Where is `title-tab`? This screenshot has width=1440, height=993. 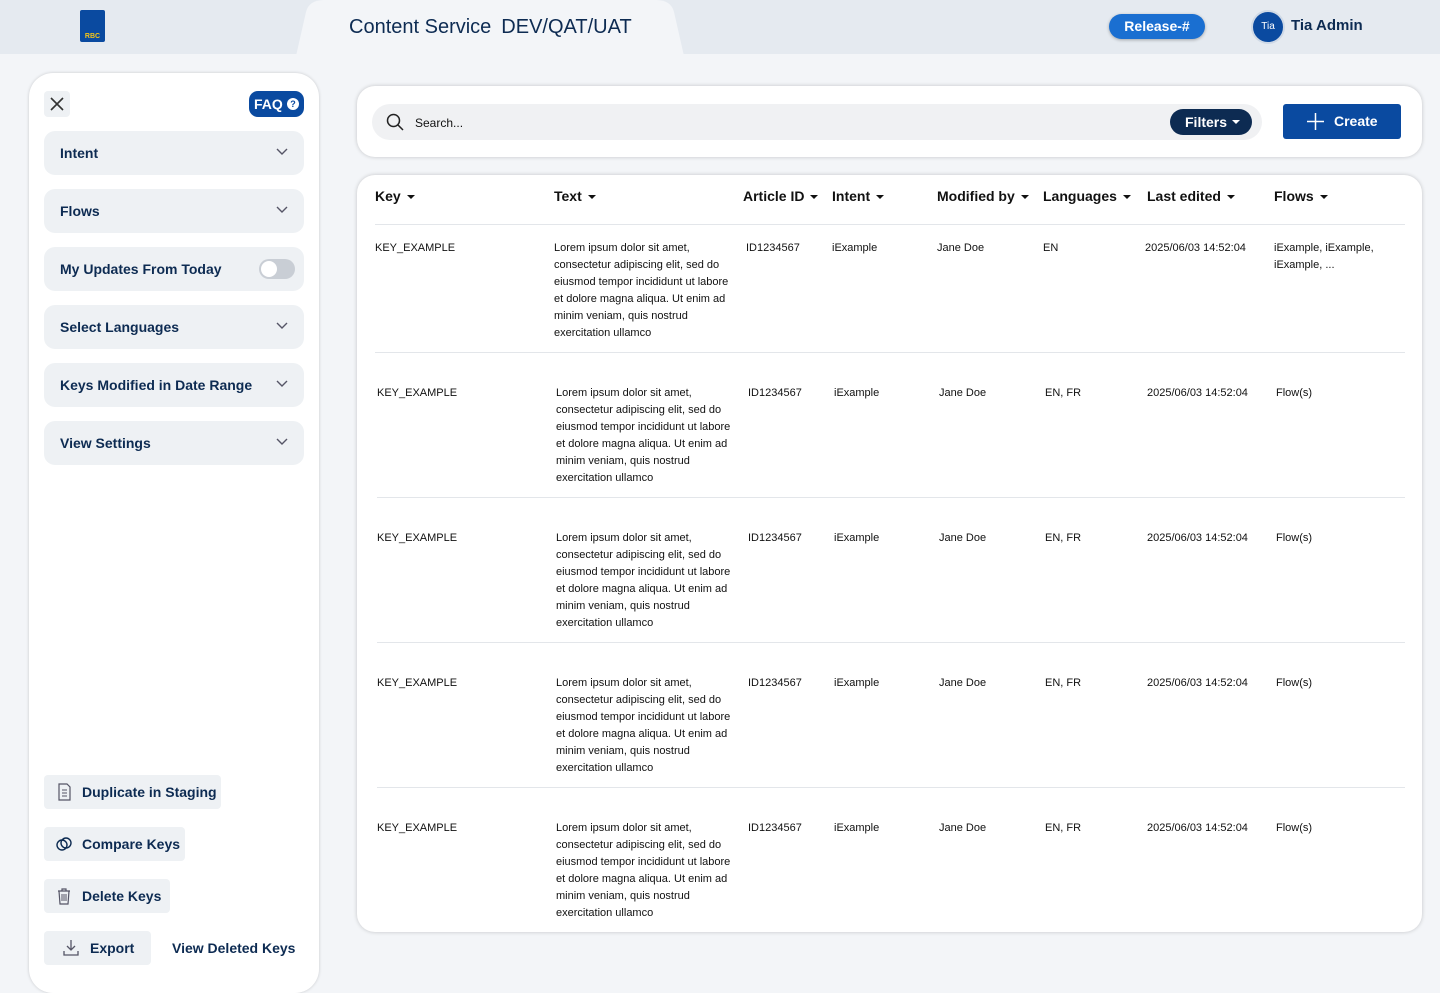 title-tab is located at coordinates (490, 28).